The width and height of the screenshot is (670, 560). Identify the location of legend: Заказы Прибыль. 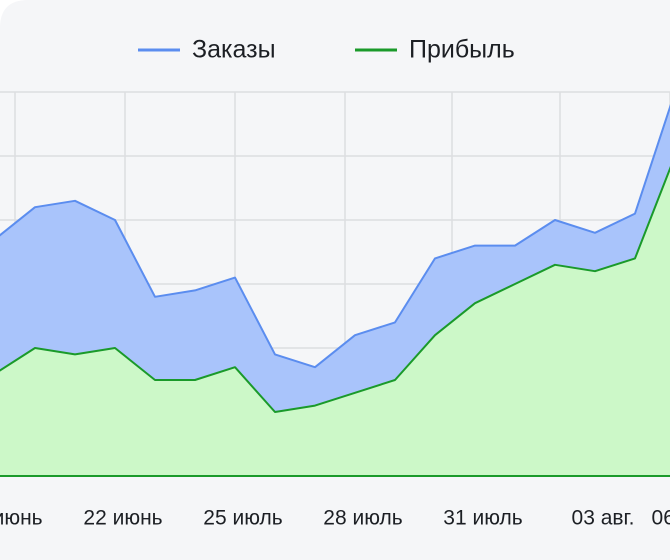
(326, 50).